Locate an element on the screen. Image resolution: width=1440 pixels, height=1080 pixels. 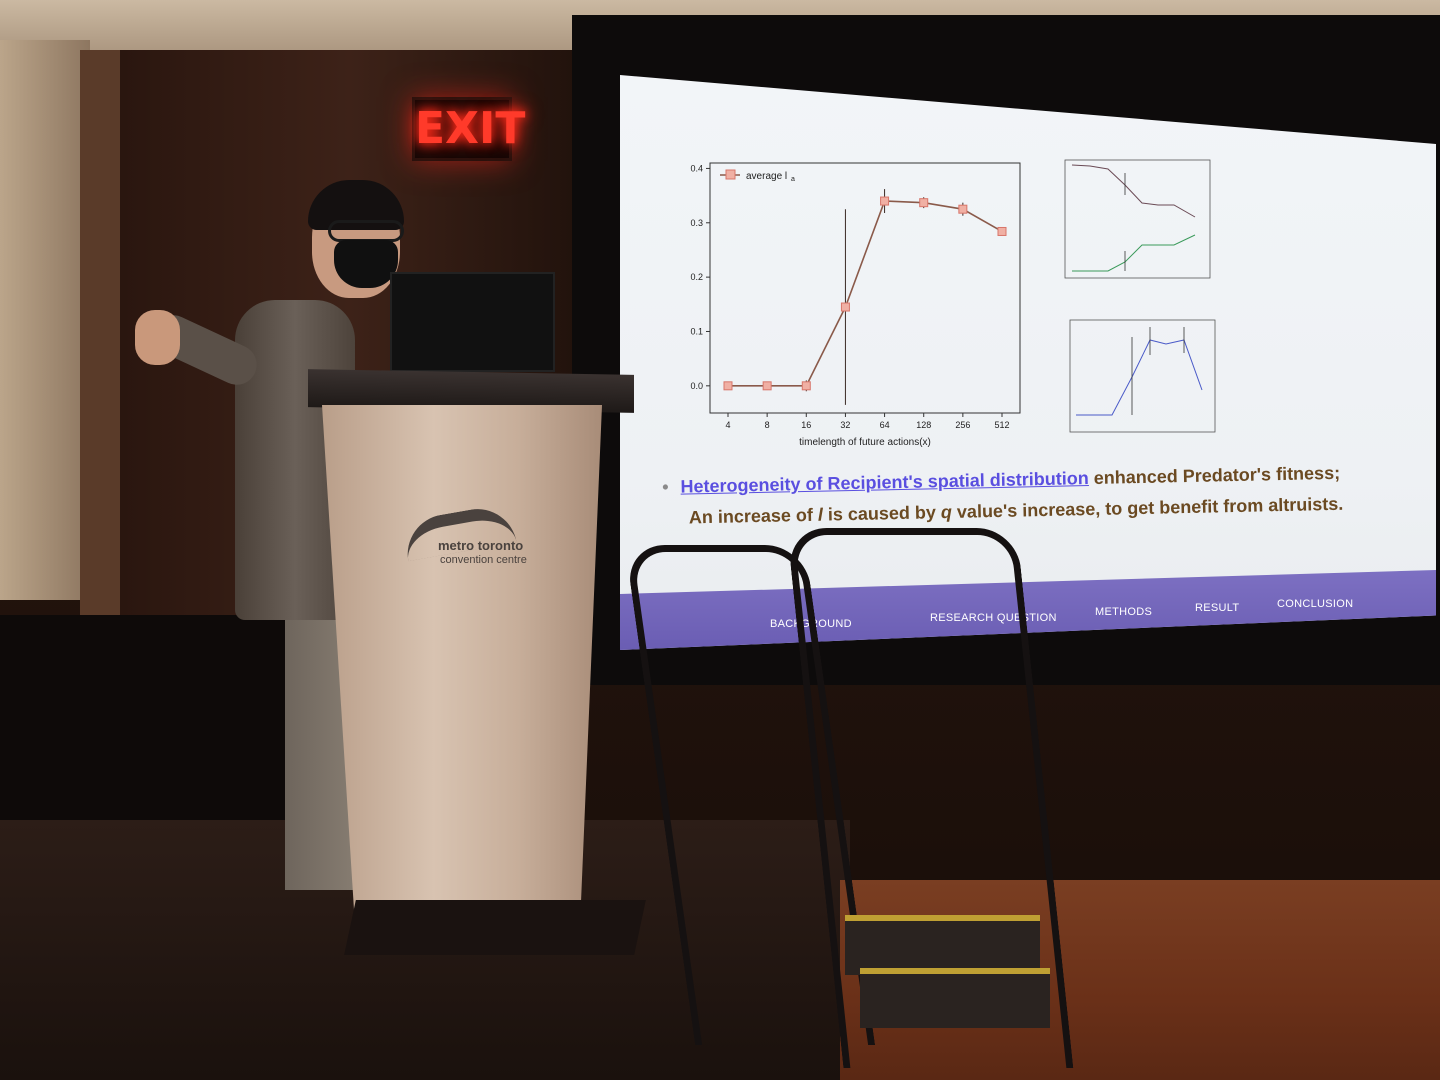
x-tick-label: 4 is located at coordinates (727, 425).